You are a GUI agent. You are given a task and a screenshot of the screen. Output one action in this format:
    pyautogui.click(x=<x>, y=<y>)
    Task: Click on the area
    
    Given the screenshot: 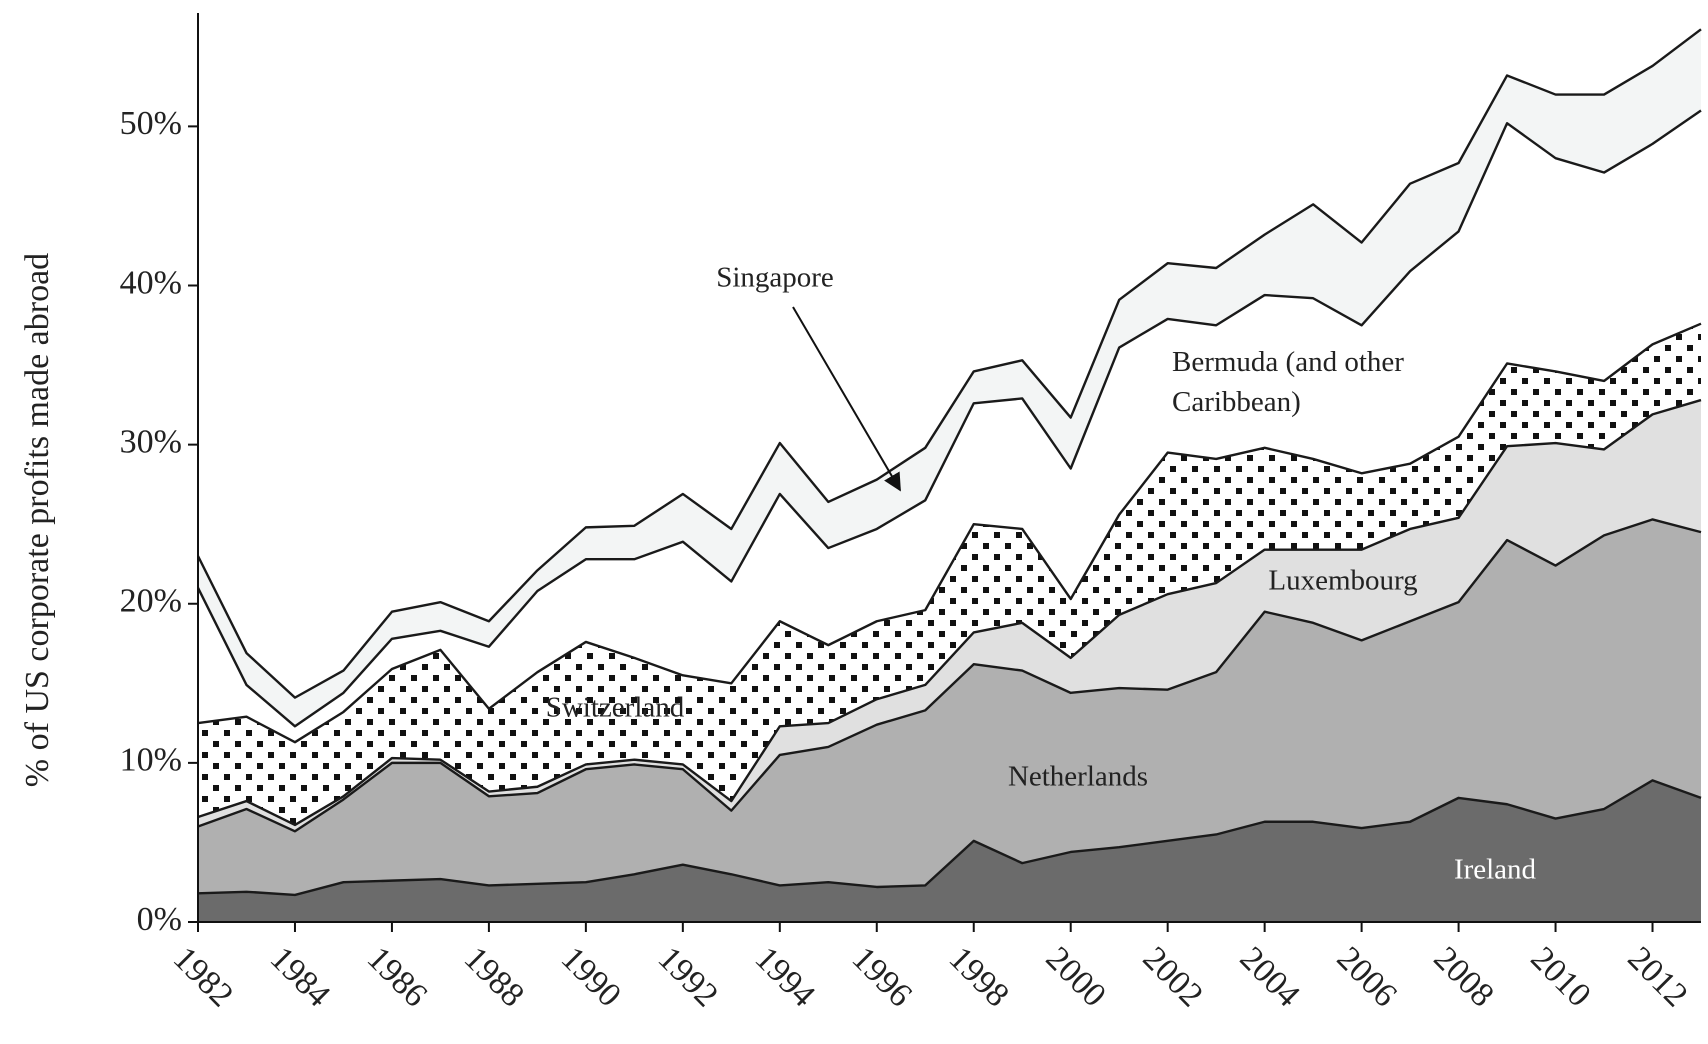 What is the action you would take?
    pyautogui.click(x=949, y=851)
    